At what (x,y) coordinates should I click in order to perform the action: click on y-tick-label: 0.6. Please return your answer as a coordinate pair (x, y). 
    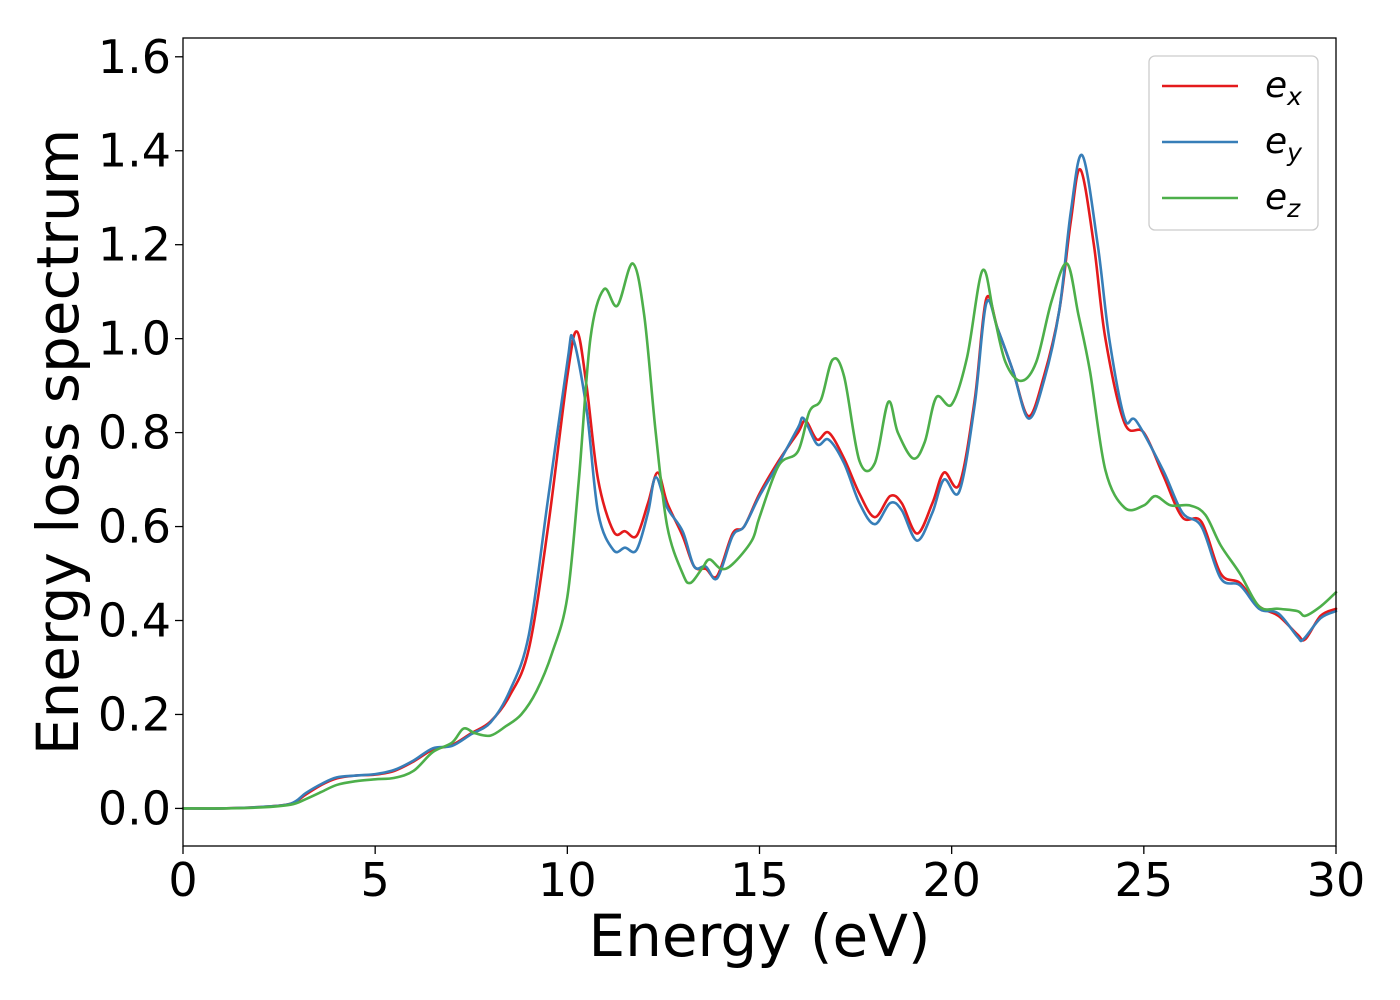
    Looking at the image, I should click on (134, 527).